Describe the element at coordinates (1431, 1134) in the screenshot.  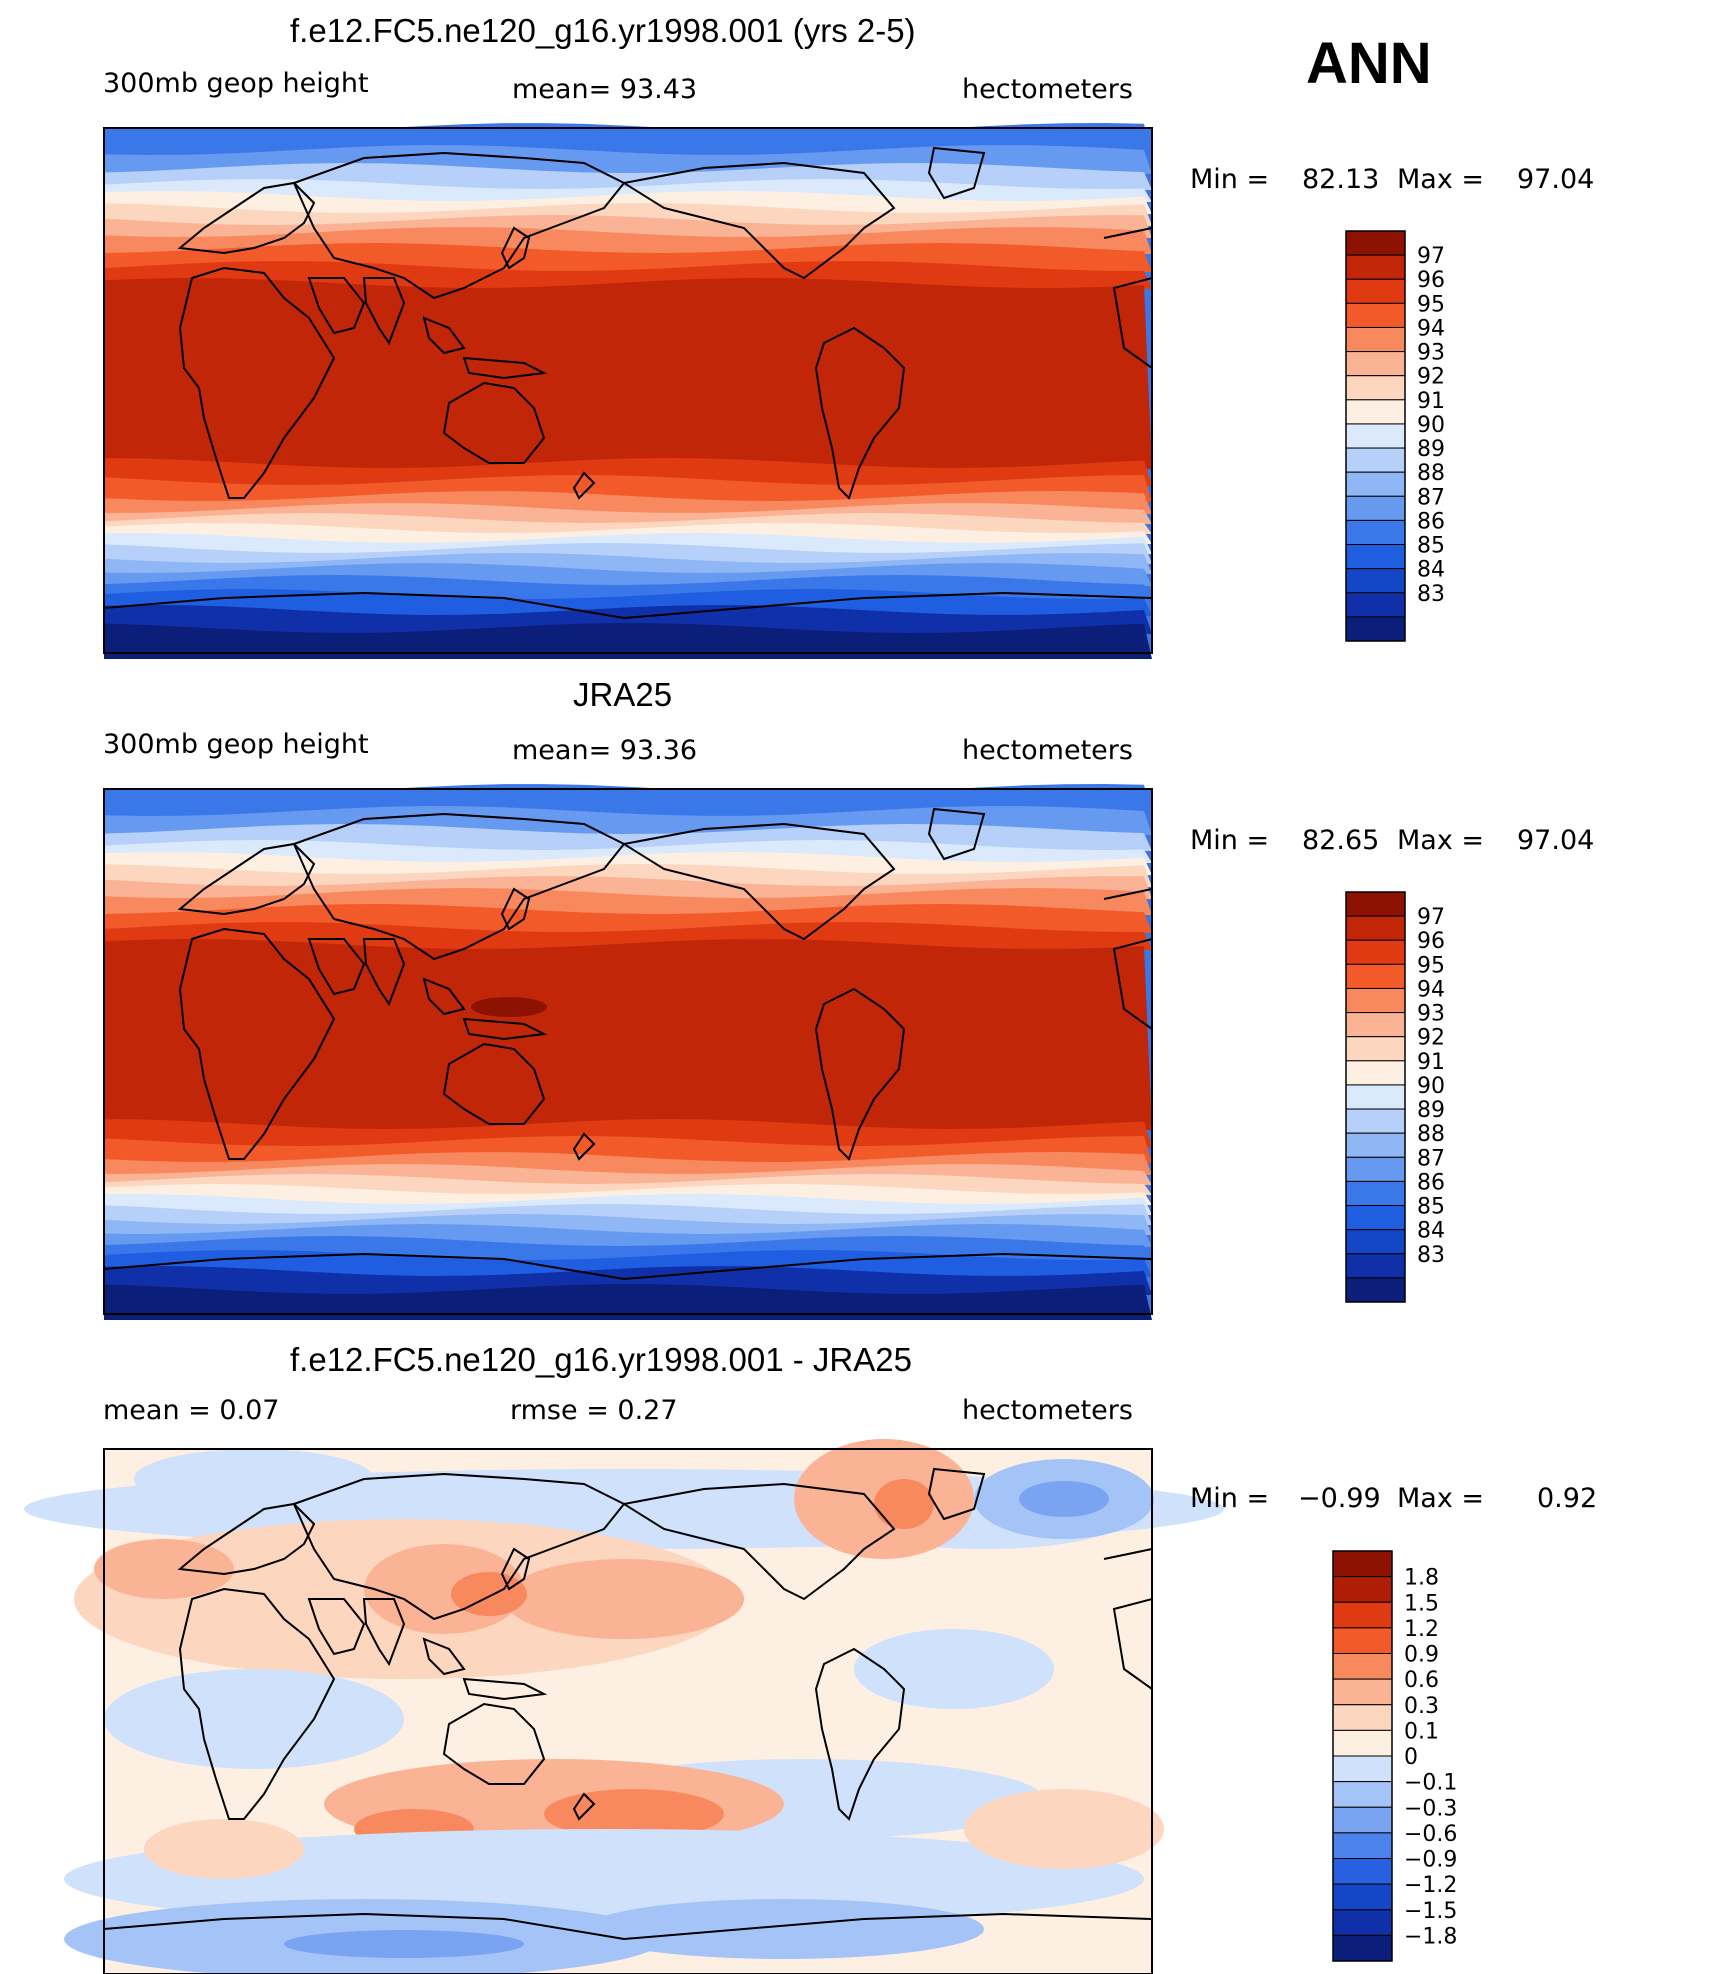
I see `panel-2-colorbar-label: 88` at that location.